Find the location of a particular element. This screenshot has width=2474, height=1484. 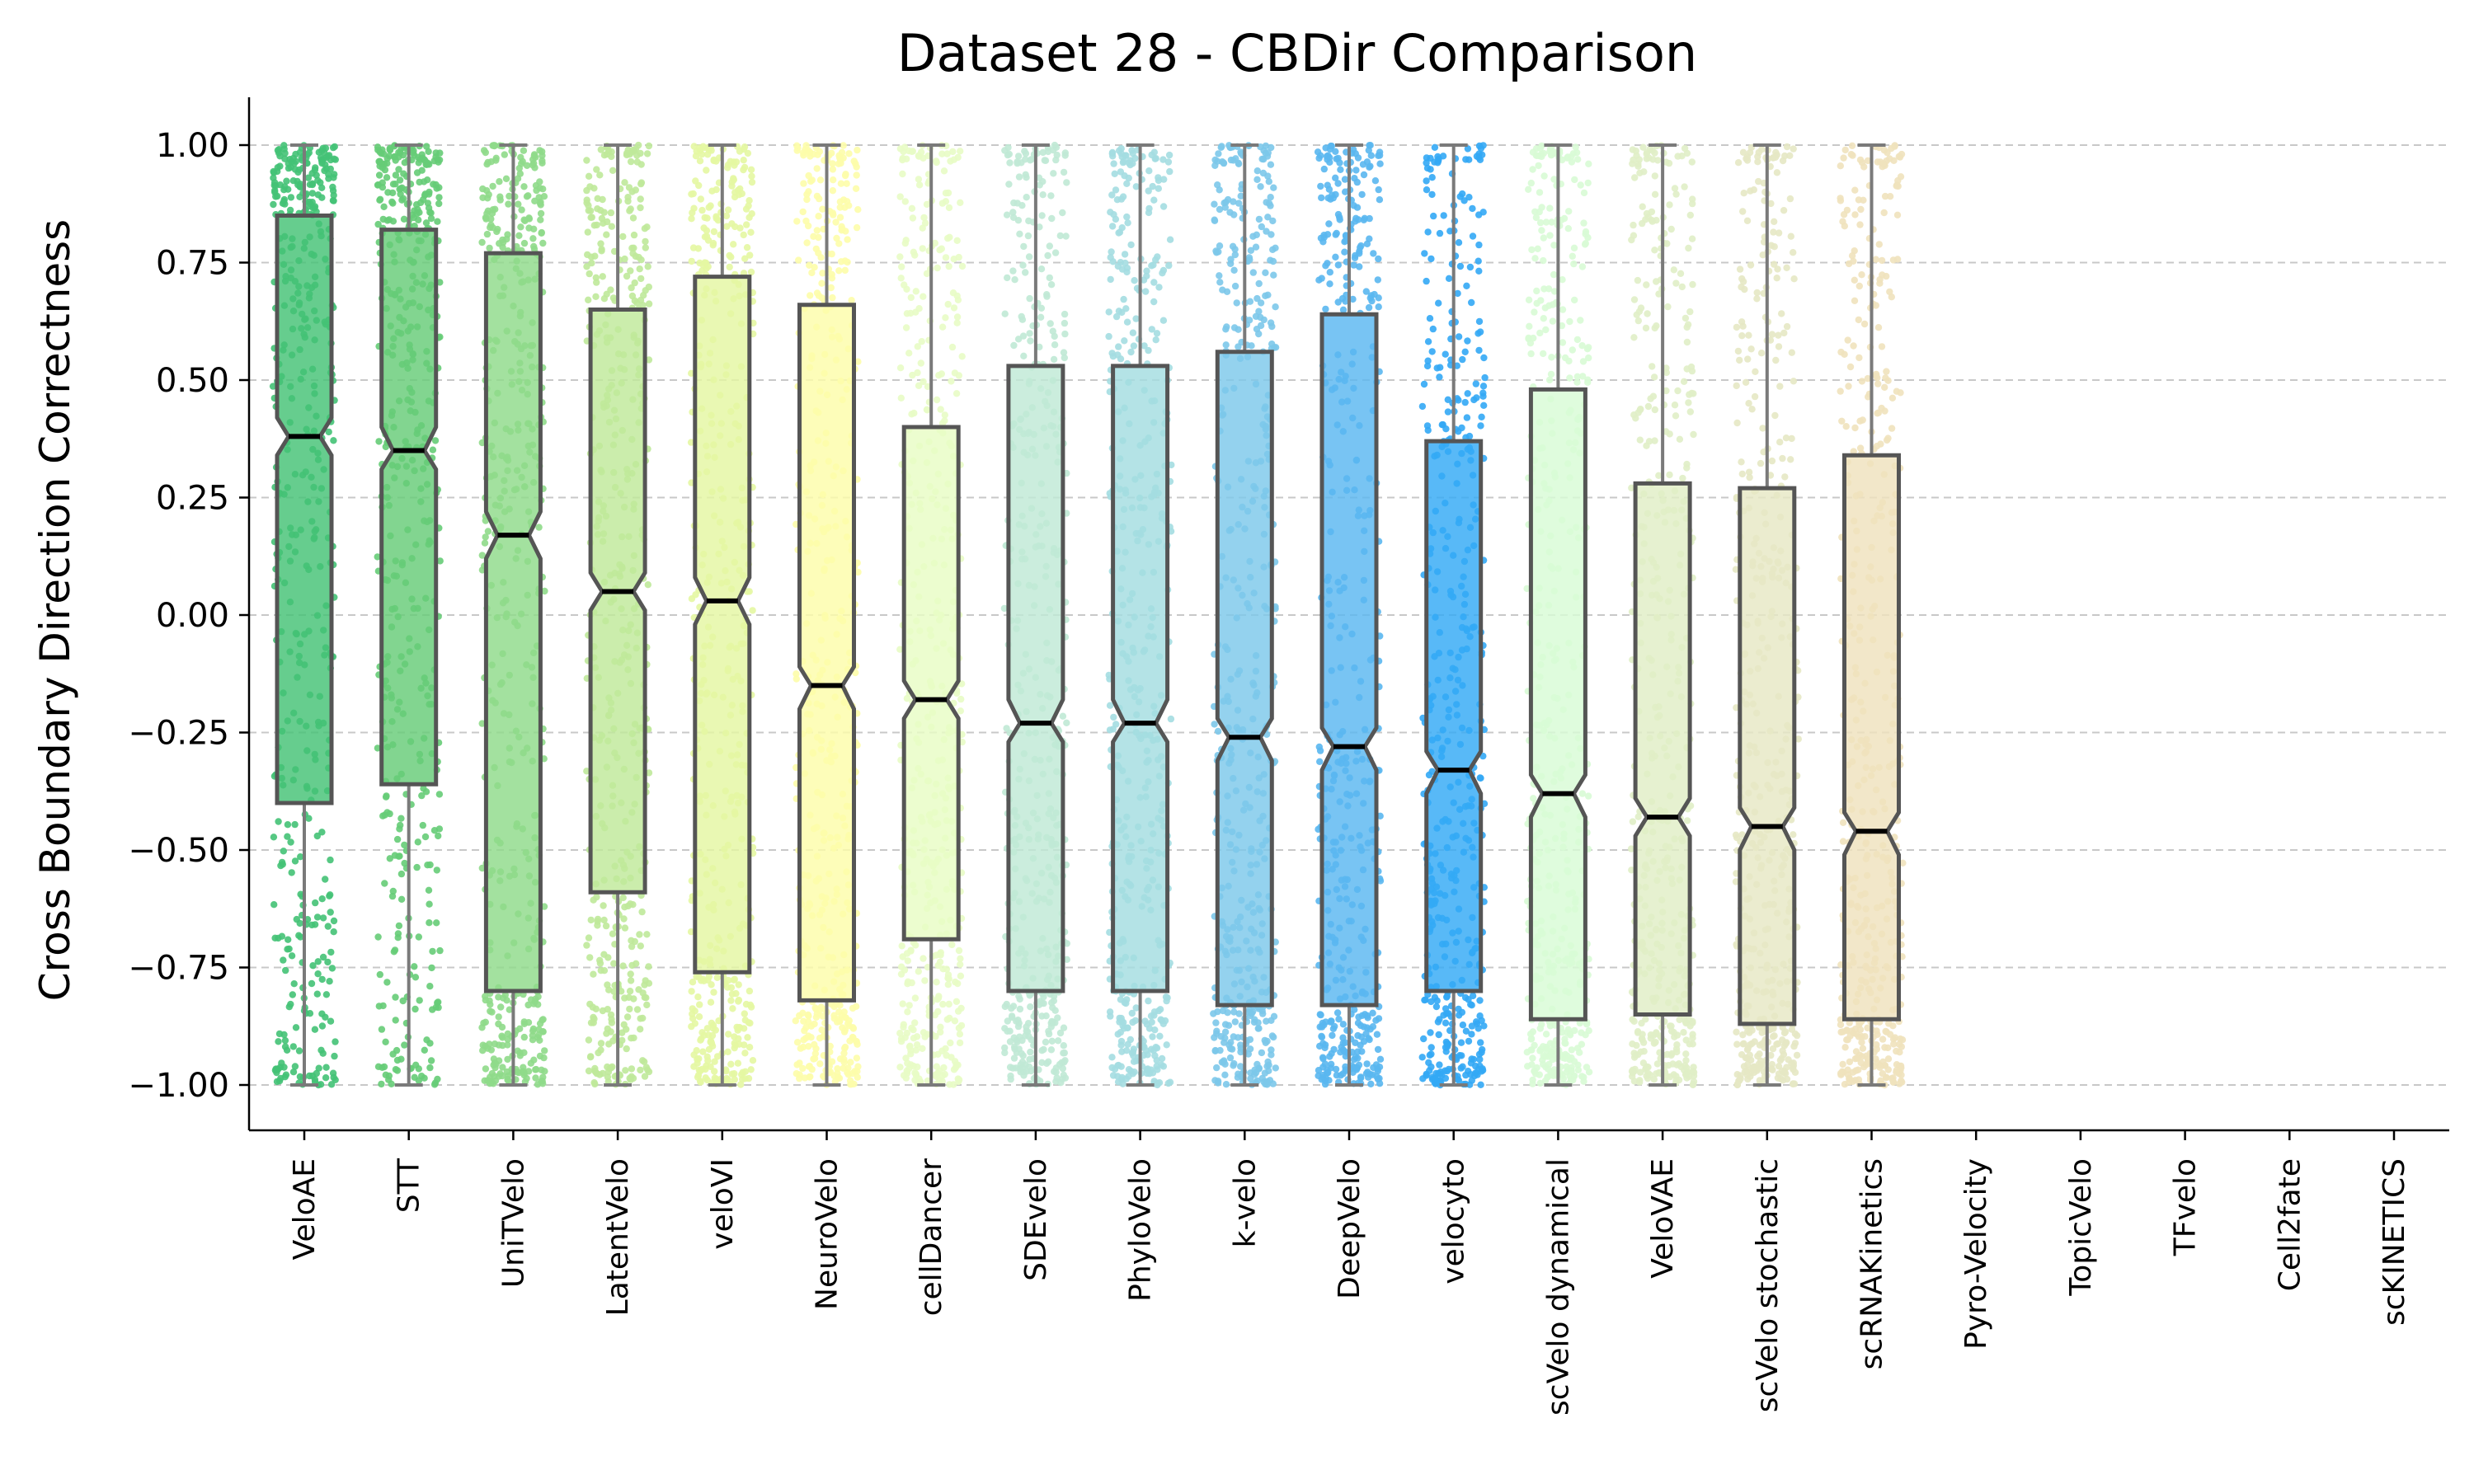

chart-title: Dataset 28 - CBDir Comparison is located at coordinates (1297, 53).